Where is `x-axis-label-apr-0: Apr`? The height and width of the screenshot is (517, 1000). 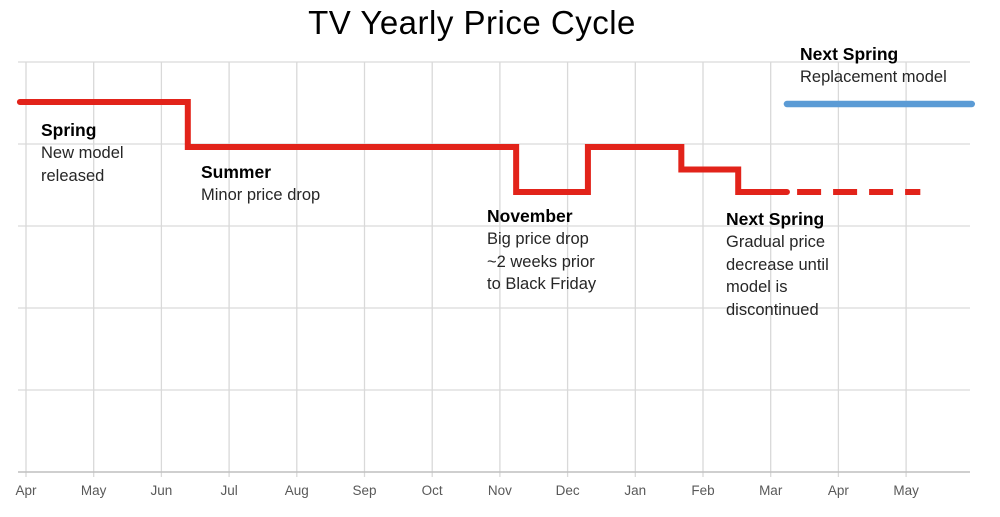
x-axis-label-apr-0: Apr is located at coordinates (26, 490).